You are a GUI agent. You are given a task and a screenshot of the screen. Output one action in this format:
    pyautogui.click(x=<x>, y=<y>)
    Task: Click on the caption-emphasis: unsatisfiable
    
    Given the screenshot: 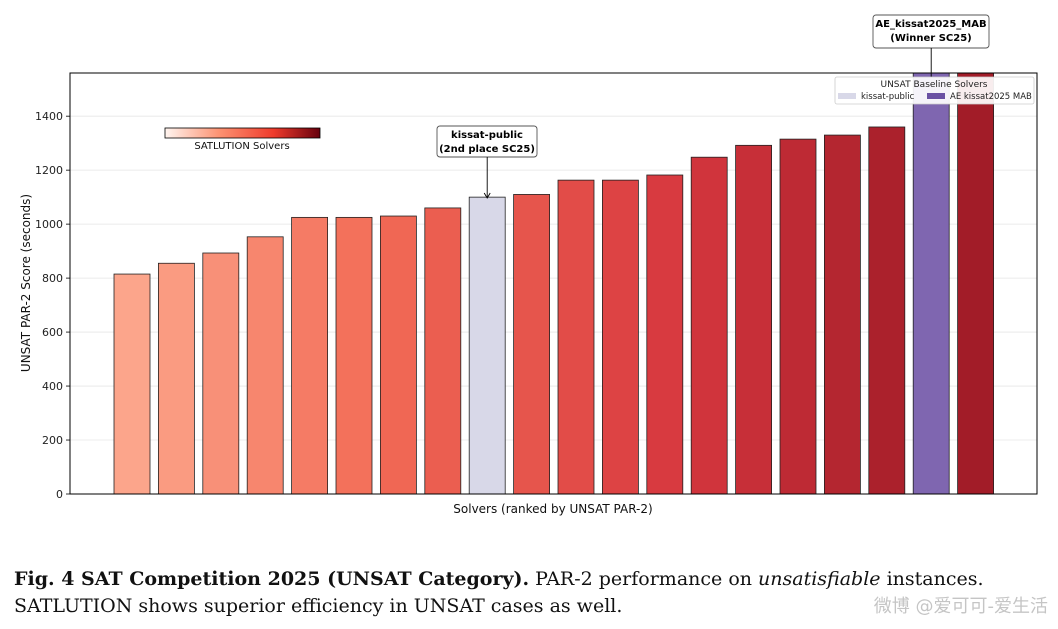 What is the action you would take?
    pyautogui.click(x=819, y=579)
    